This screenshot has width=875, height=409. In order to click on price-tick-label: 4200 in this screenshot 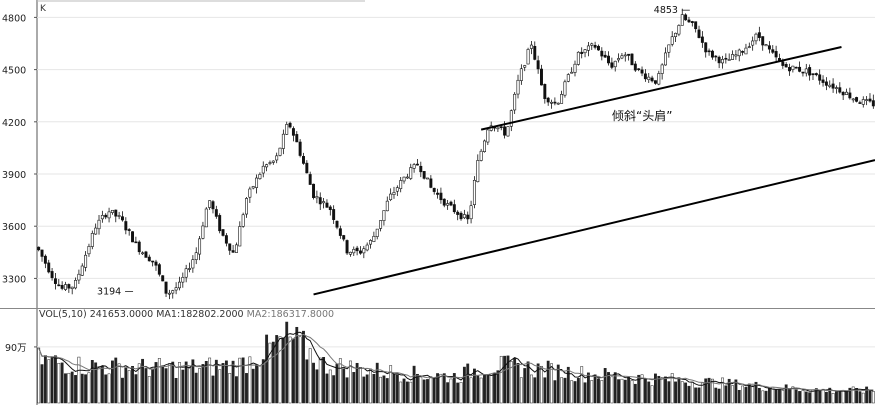, I will do `click(14, 123)`.